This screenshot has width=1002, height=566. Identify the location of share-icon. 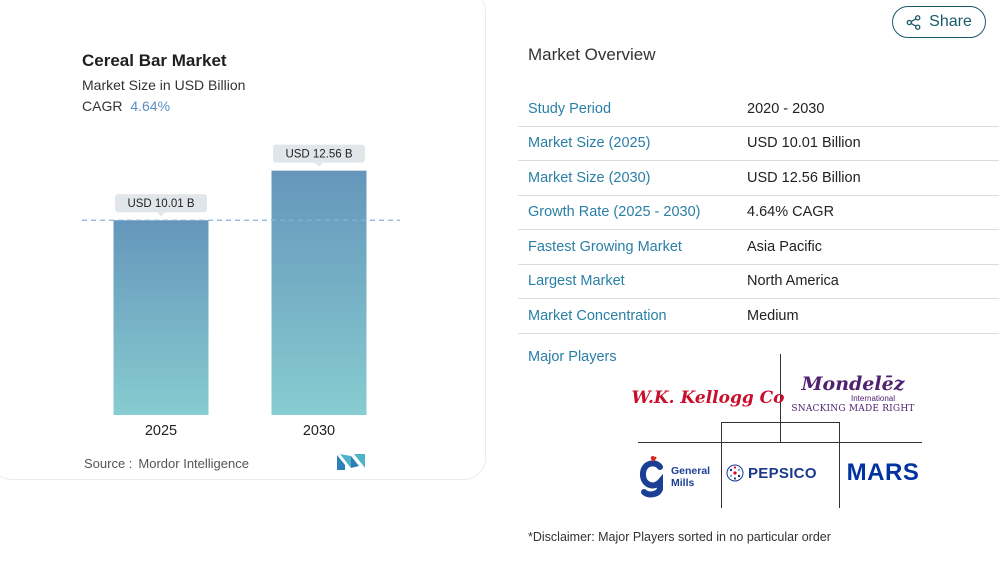
(913, 22).